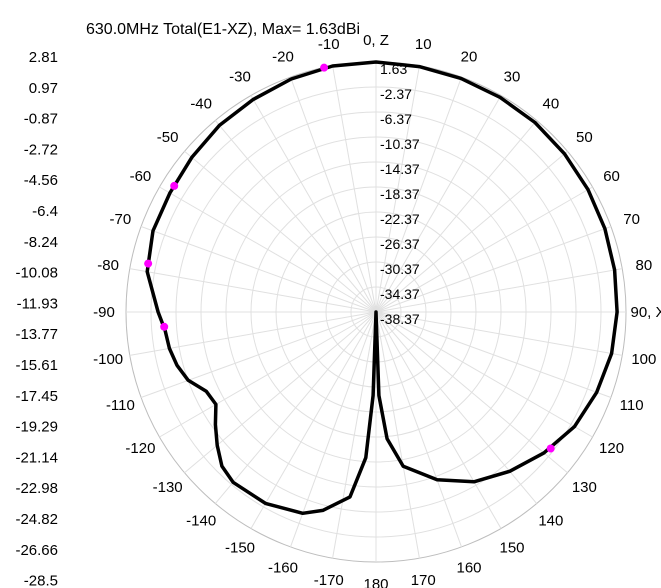  Describe the element at coordinates (632, 405) in the screenshot. I see `angle-label: 110` at that location.